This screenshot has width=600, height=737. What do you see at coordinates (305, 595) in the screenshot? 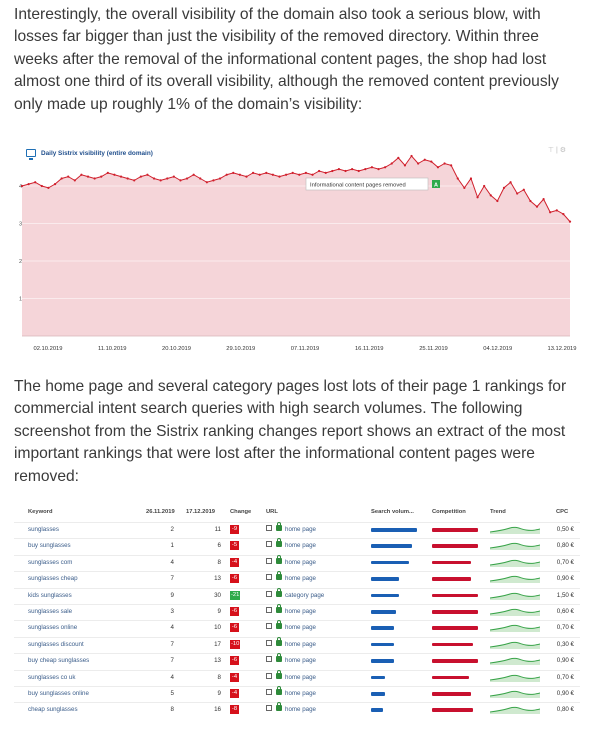
I see `url-link: category page` at bounding box center [305, 595].